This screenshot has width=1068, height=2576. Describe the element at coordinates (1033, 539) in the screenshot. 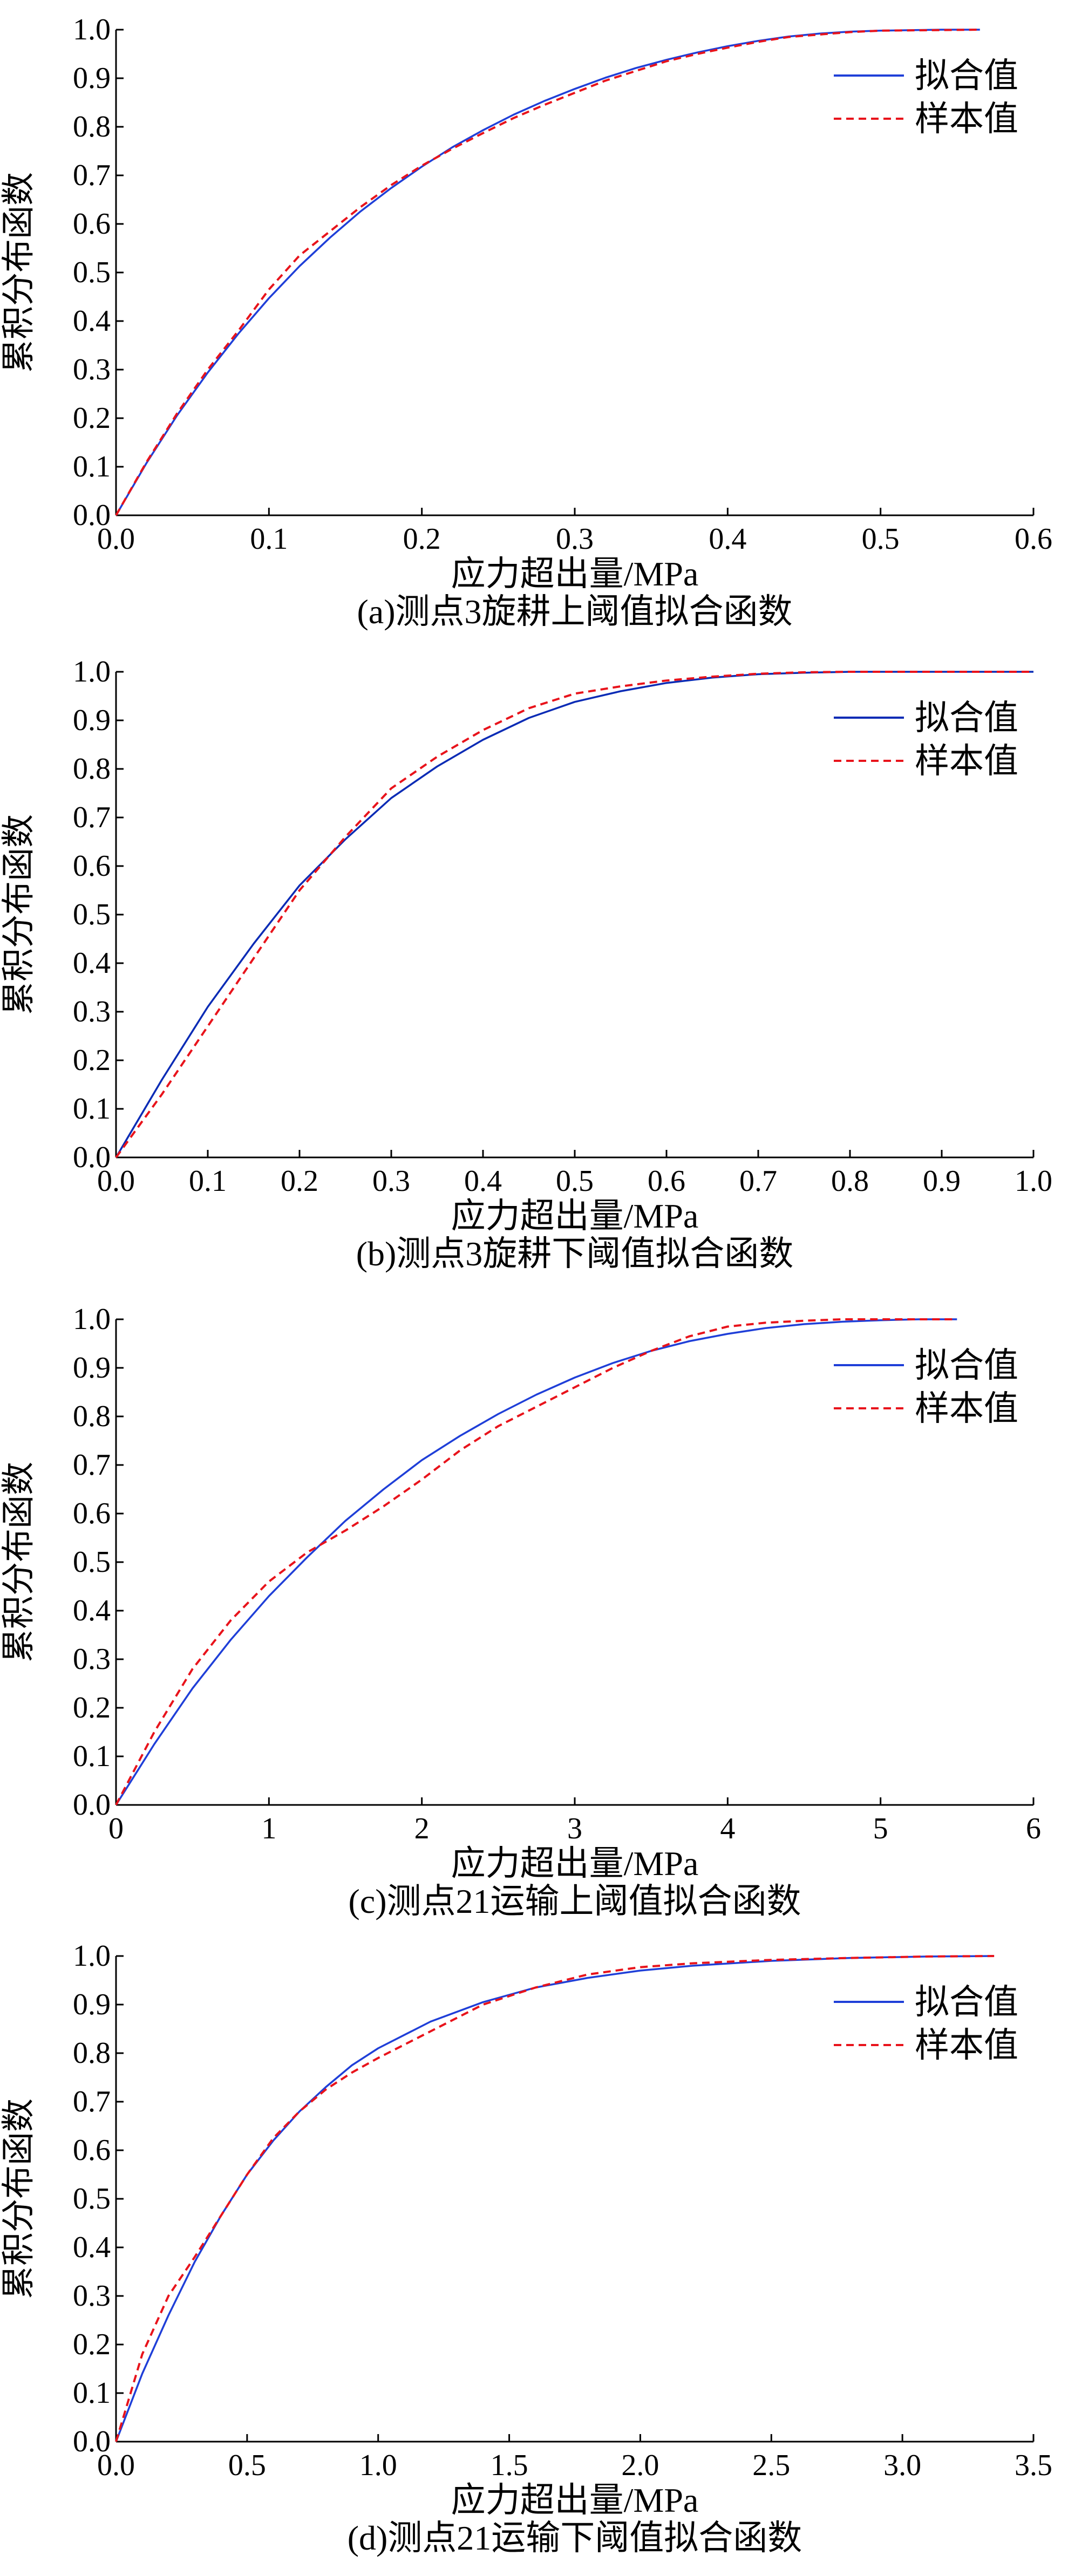

I see `x-tick-label: 0.6` at that location.